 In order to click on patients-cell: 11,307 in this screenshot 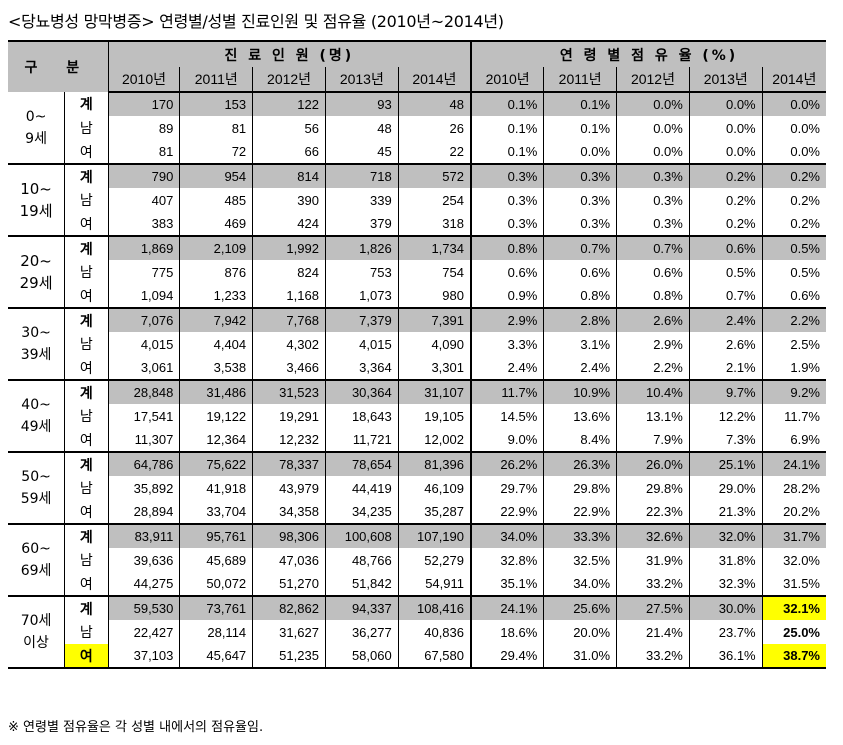, I will do `click(143, 440)`.